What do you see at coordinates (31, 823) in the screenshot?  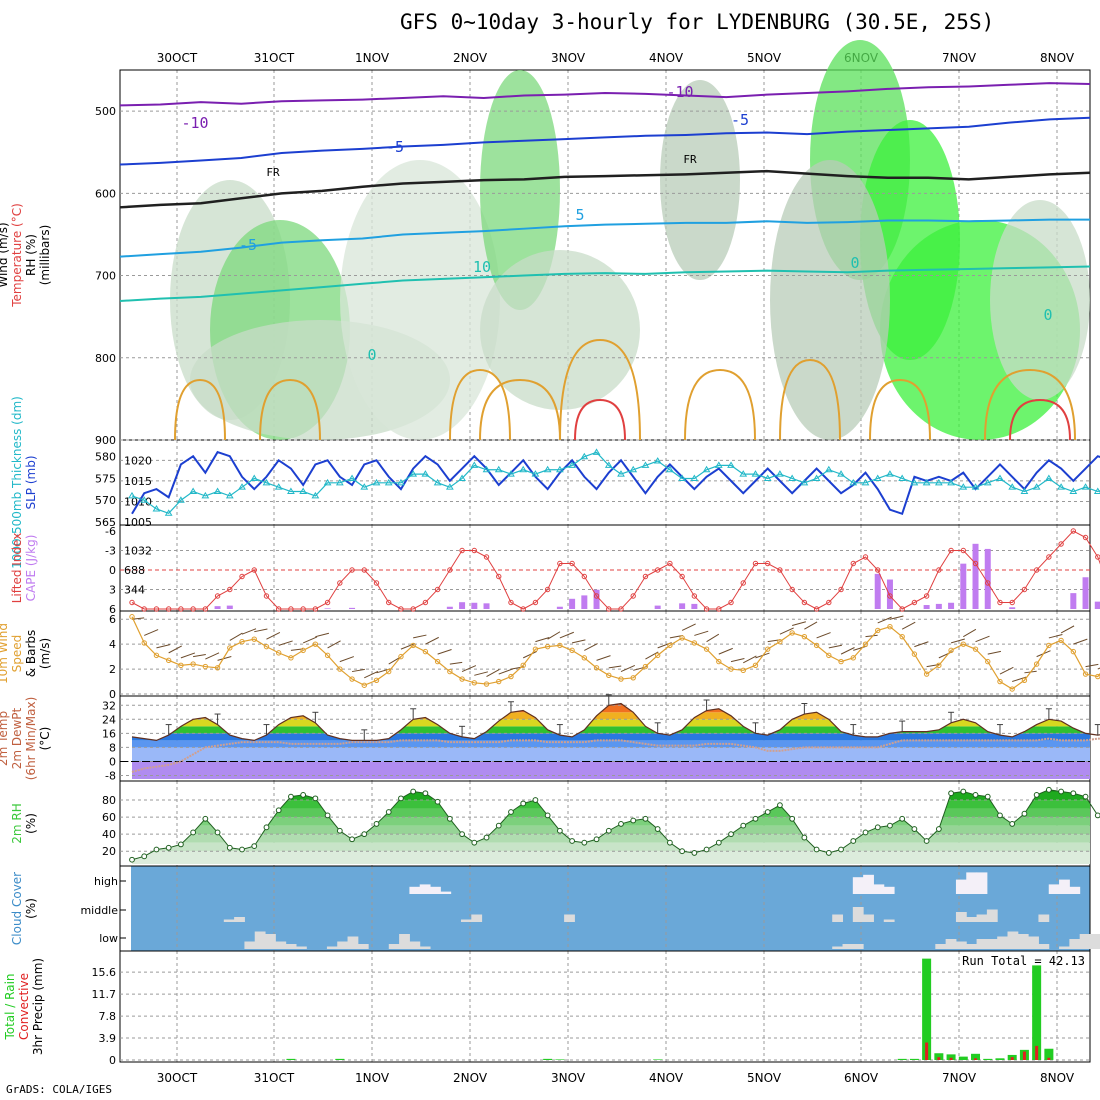 I see `rh-axis-label-line: (%)` at bounding box center [31, 823].